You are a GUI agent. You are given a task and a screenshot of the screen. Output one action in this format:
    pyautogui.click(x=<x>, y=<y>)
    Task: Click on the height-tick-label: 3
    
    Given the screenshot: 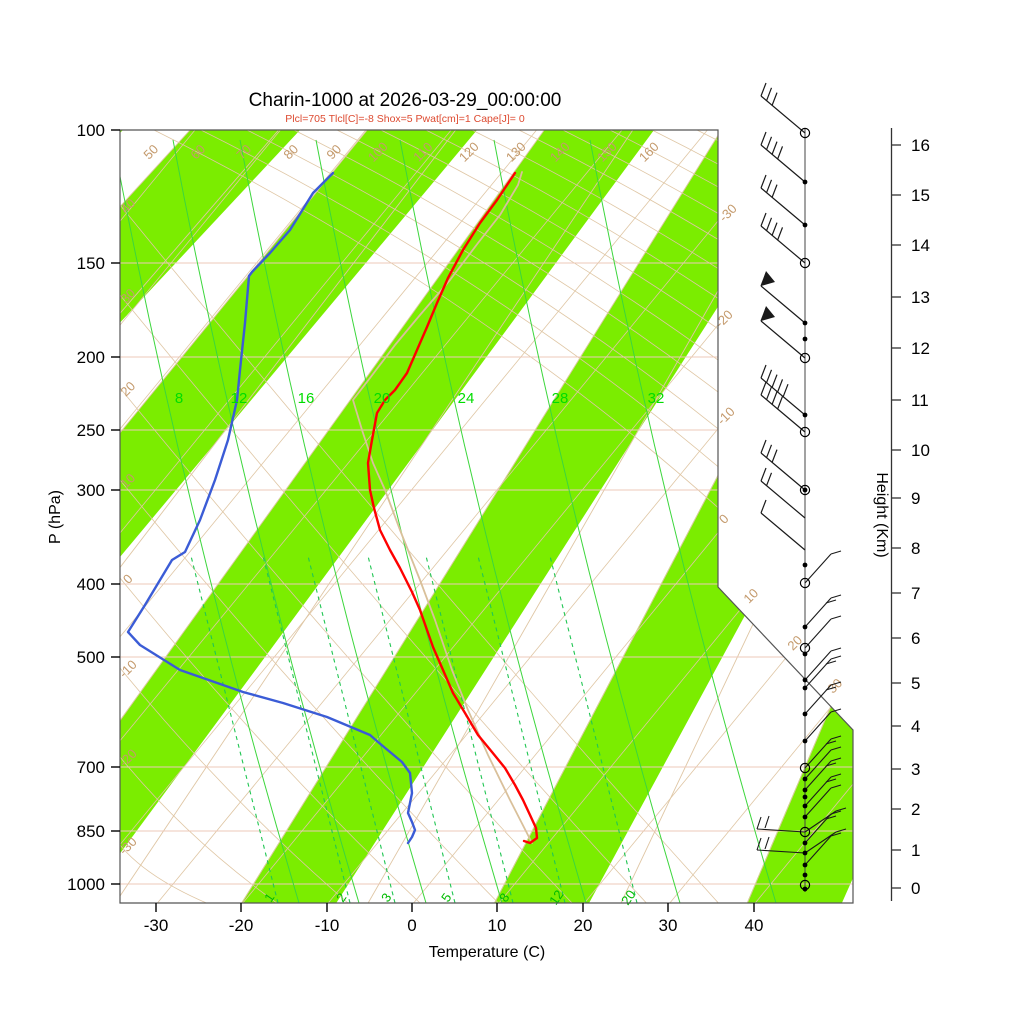 What is the action you would take?
    pyautogui.click(x=915, y=769)
    